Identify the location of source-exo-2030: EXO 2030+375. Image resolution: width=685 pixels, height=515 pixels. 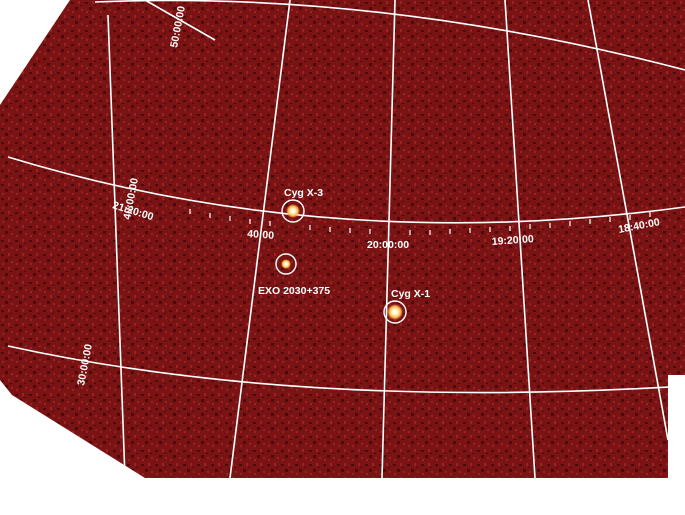
(294, 275).